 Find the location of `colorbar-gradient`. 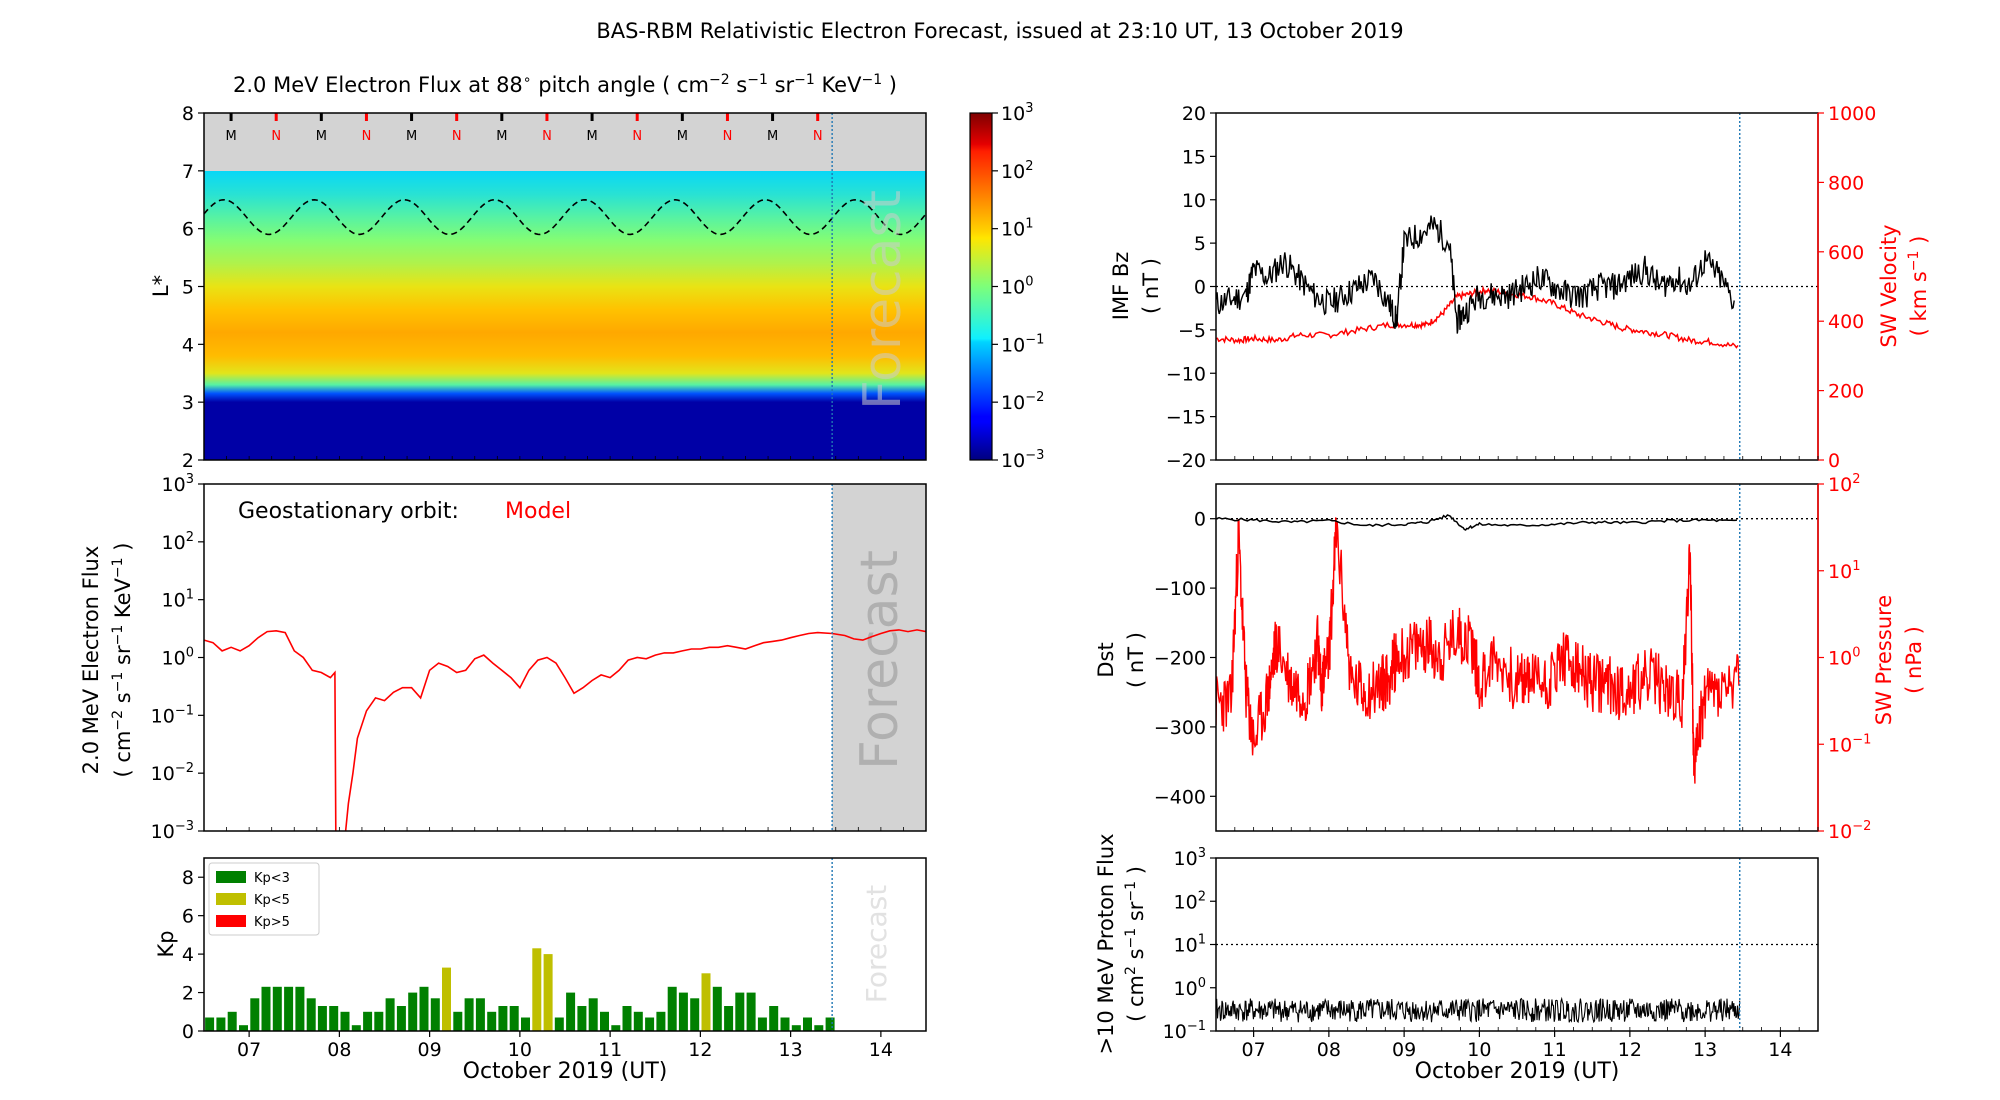

colorbar-gradient is located at coordinates (981, 286).